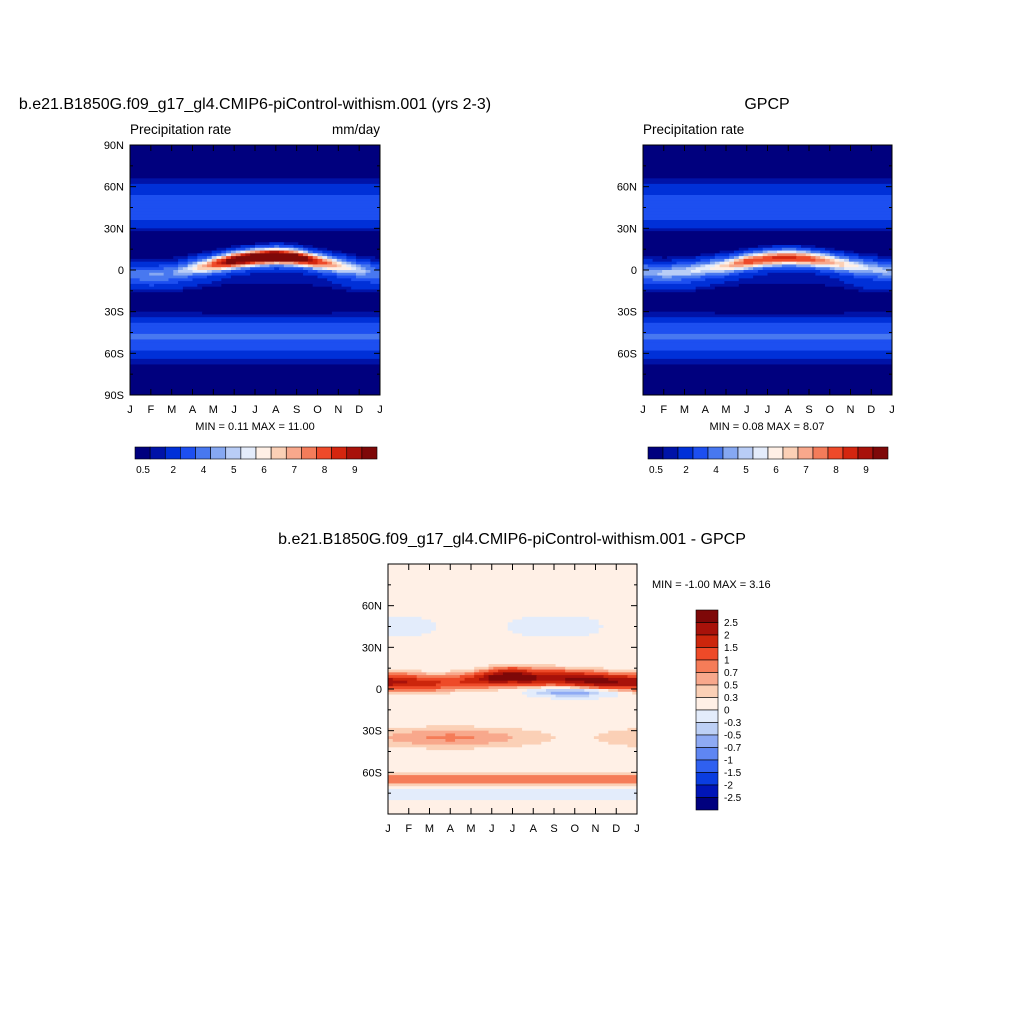 The image size is (1024, 1024). Describe the element at coordinates (851, 410) in the screenshot. I see `x-tick-label: N` at that location.